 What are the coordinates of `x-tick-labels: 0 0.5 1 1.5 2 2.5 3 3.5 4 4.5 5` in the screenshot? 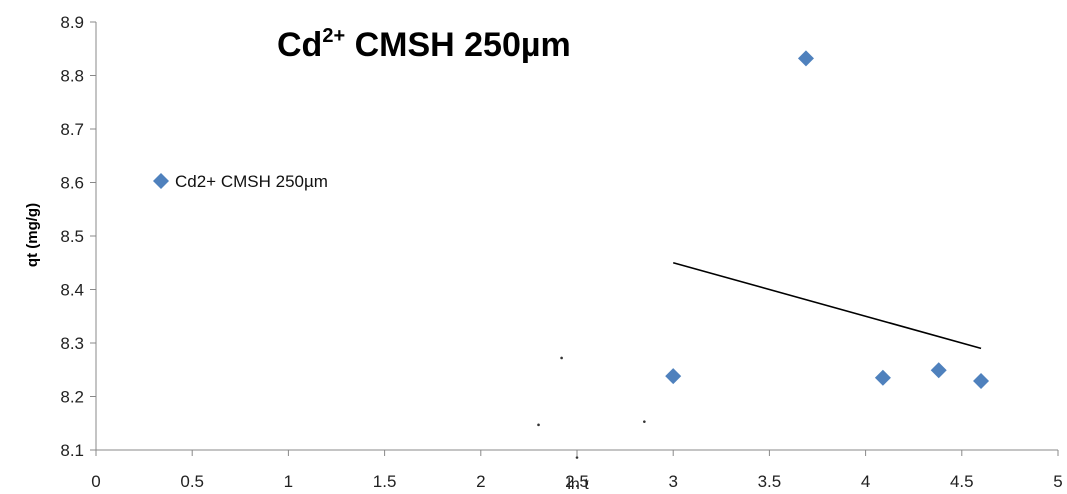 It's located at (576, 481).